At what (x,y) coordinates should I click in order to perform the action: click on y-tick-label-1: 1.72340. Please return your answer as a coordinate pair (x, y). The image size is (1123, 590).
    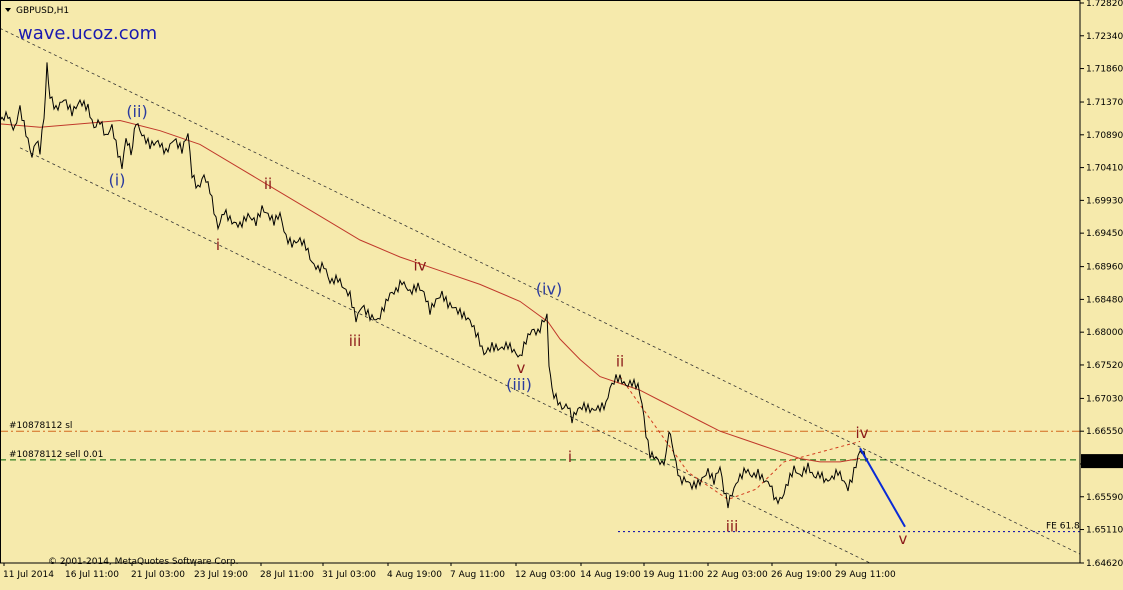
    Looking at the image, I should click on (1104, 37).